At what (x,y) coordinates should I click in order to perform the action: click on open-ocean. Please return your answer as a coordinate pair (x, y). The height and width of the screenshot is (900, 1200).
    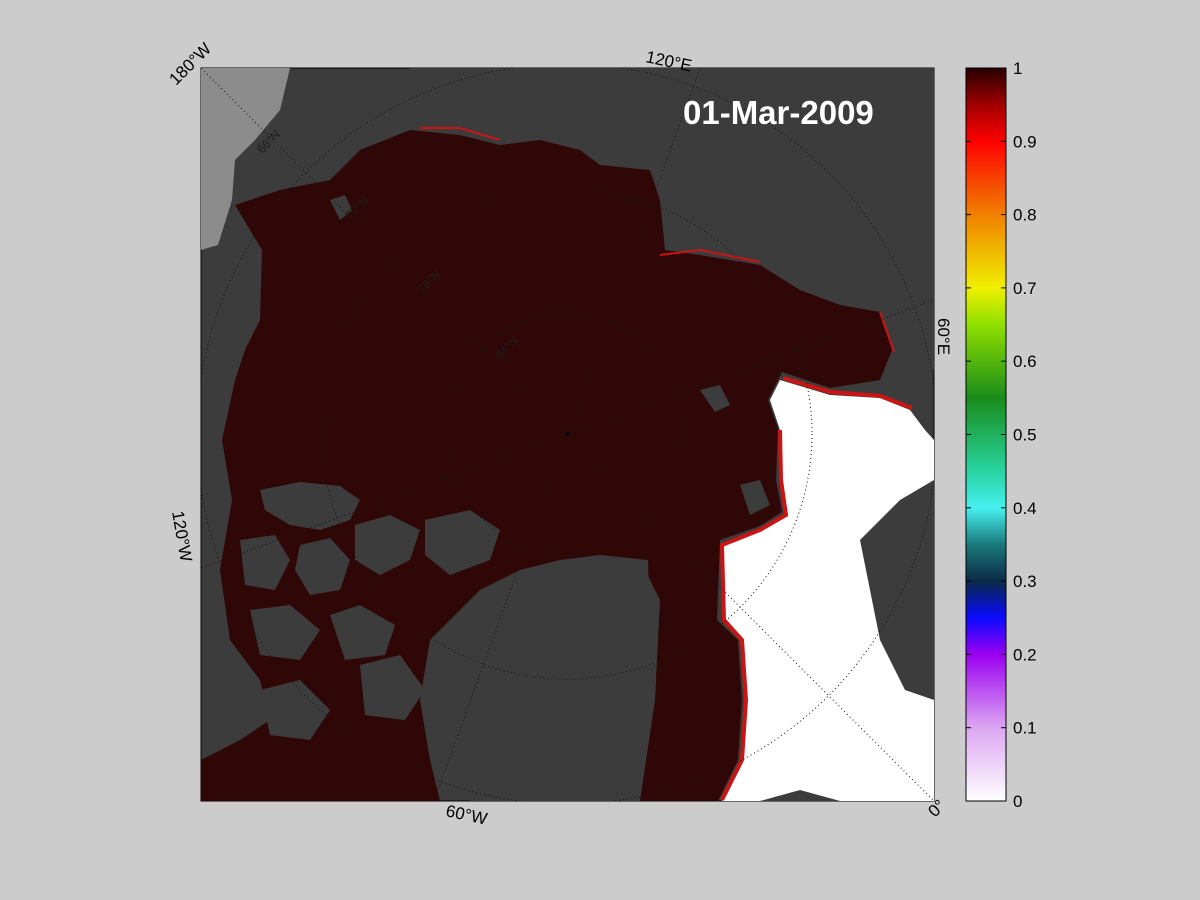
    Looking at the image, I should click on (828, 590).